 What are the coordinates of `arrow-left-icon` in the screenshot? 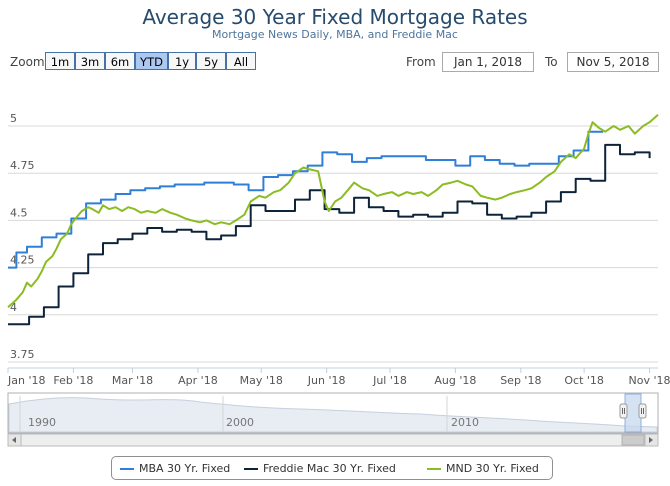 It's located at (14, 440).